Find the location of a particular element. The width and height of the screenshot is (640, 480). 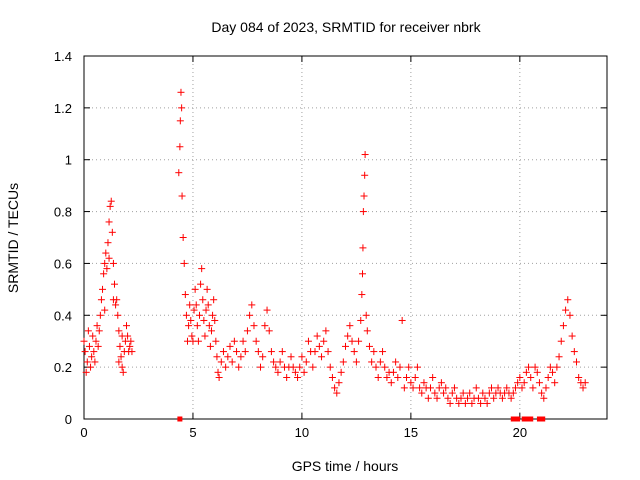

y-tick-label: 1 is located at coordinates (68, 160).